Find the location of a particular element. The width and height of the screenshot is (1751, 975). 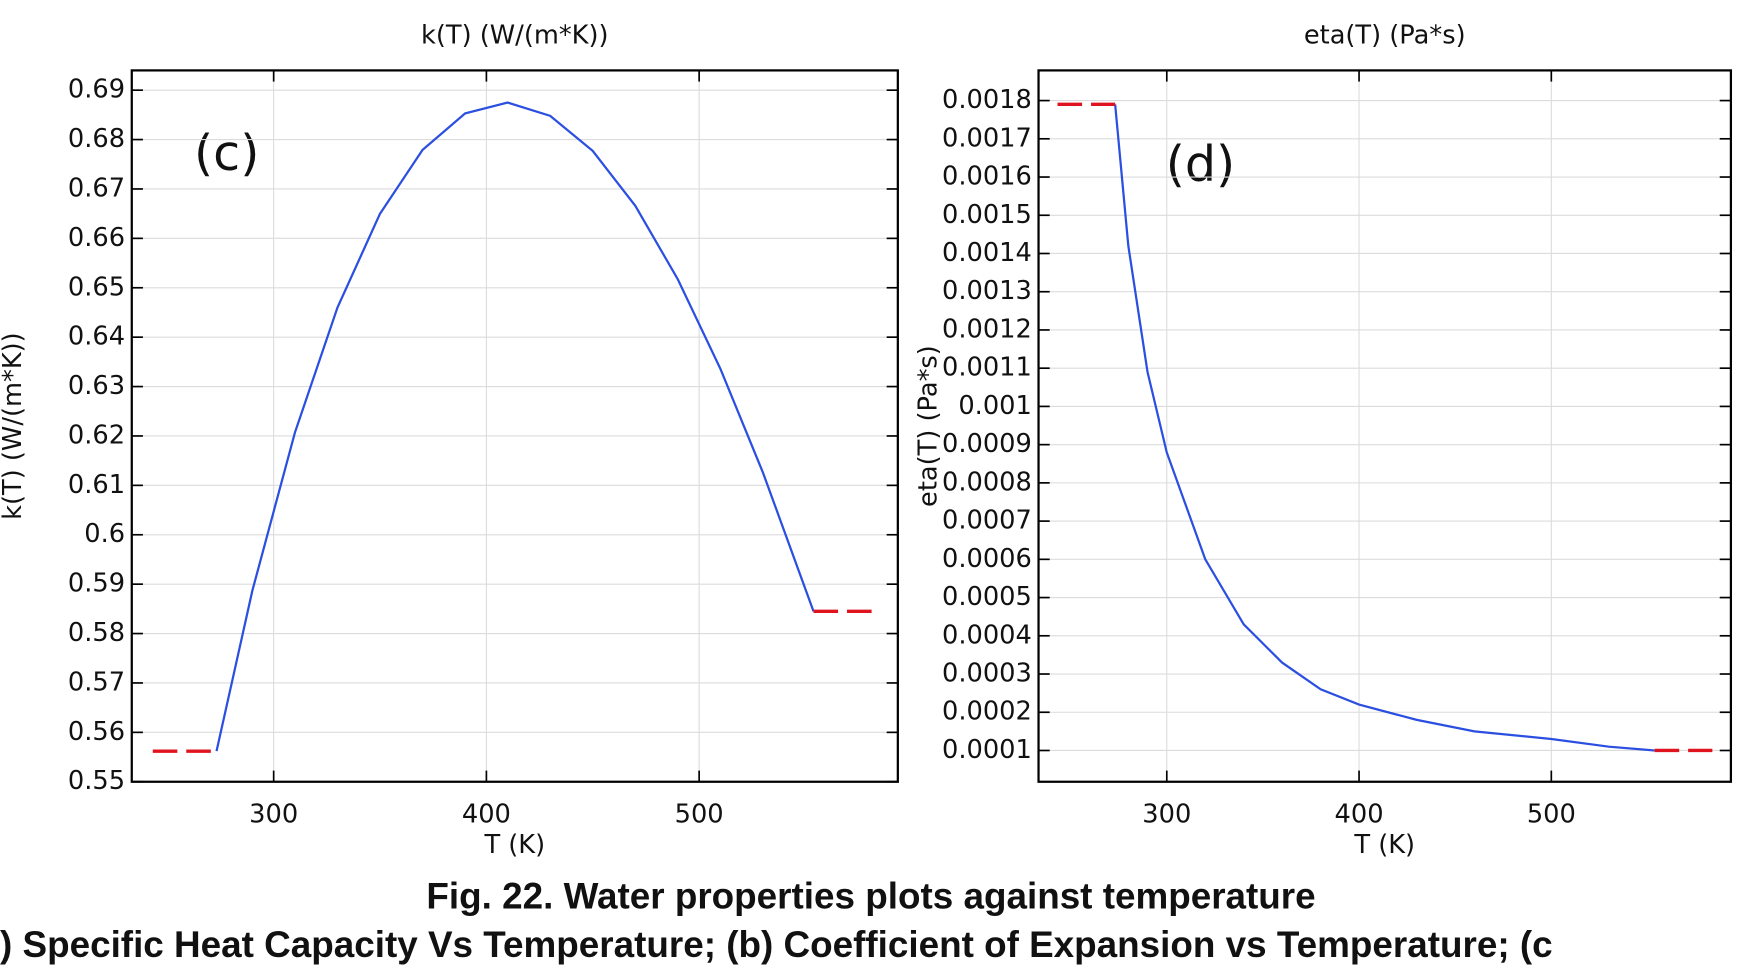

y-tick-label: 0.61 is located at coordinates (96, 485).